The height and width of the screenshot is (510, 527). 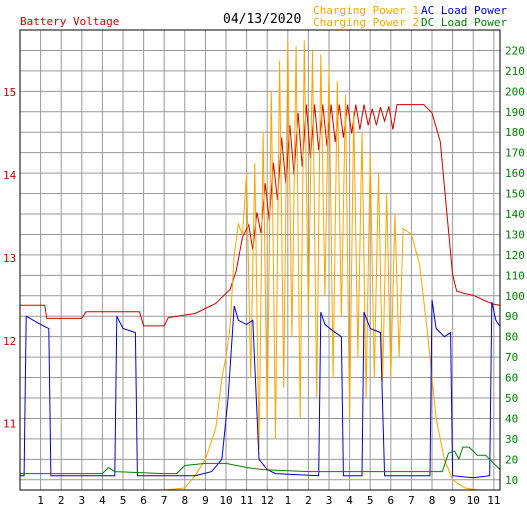 I want to click on y-left-tick-label: 14, so click(x=10, y=175).